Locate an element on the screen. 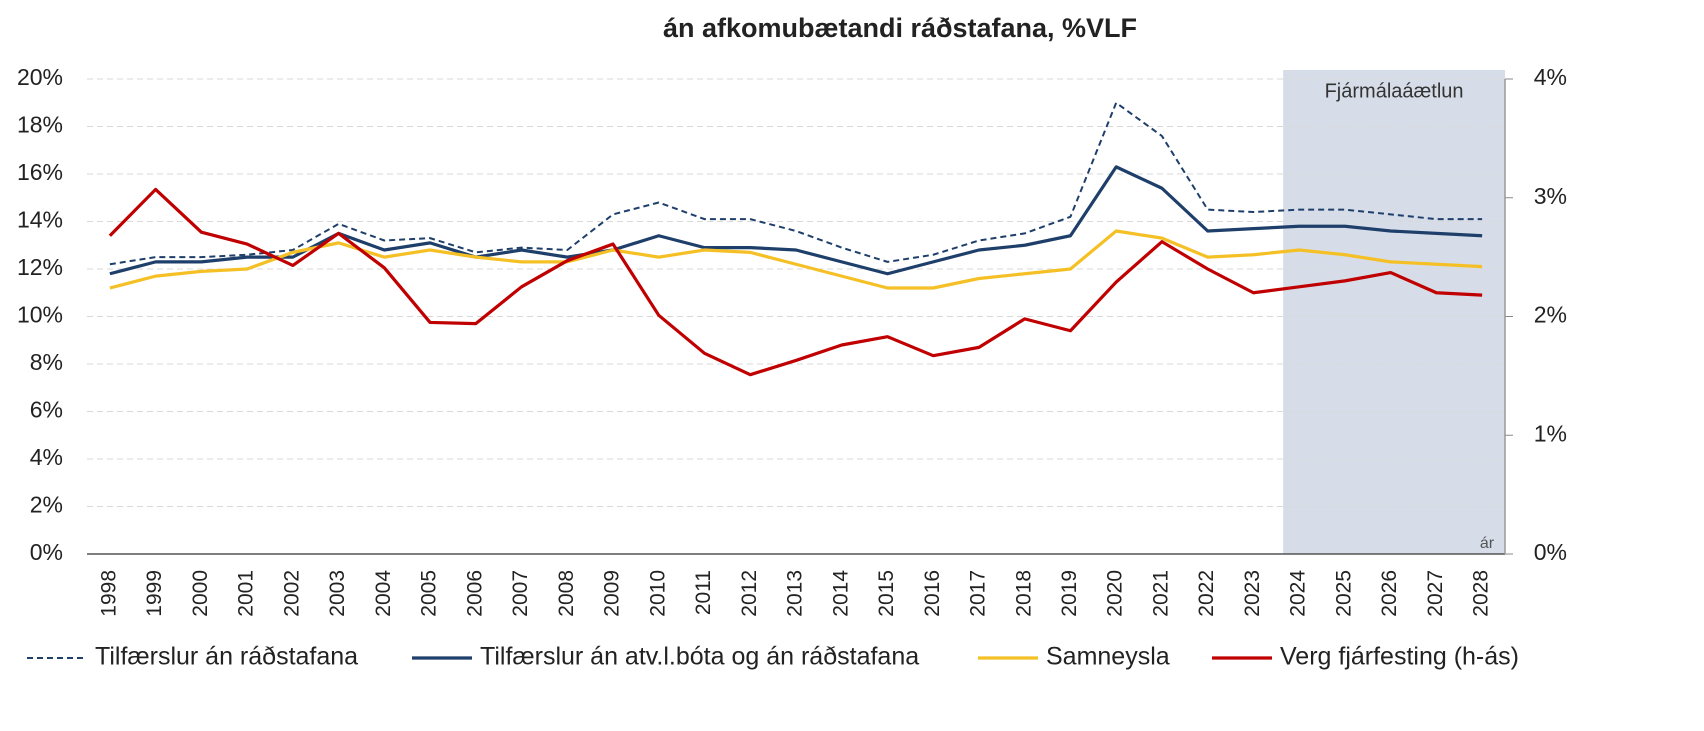  x-tick-label: 2002 is located at coordinates (291, 593).